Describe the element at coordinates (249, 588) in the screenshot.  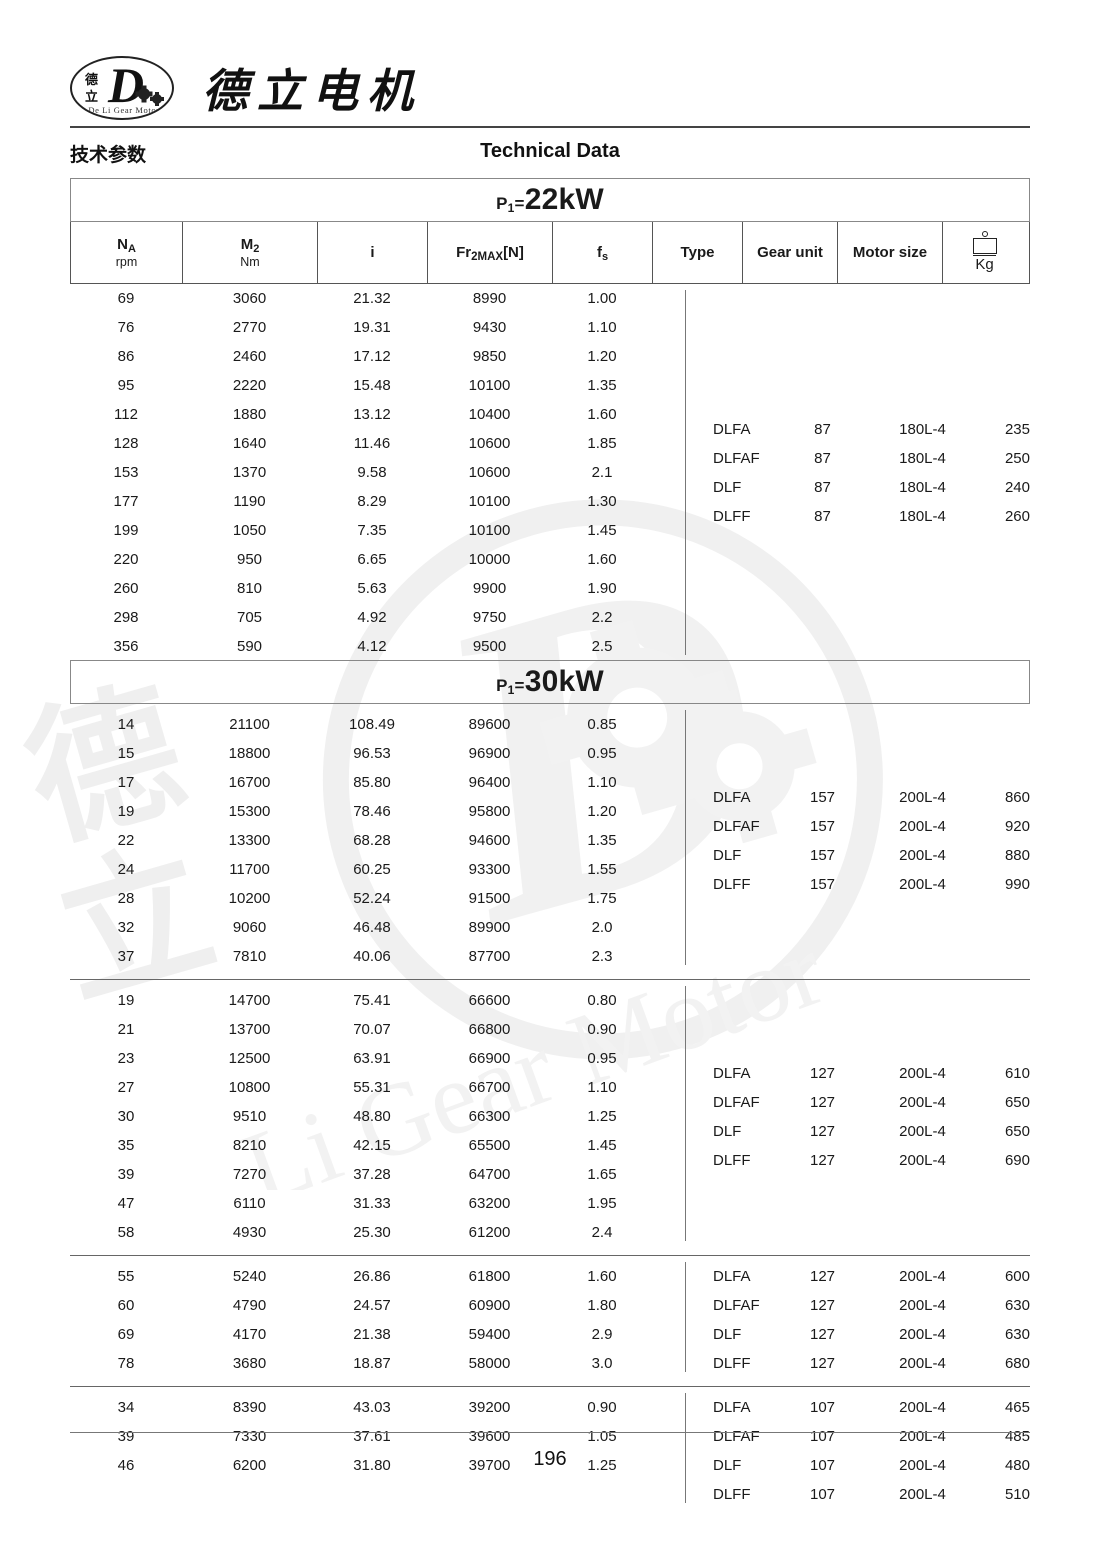
I see `table-cell: 810` at that location.